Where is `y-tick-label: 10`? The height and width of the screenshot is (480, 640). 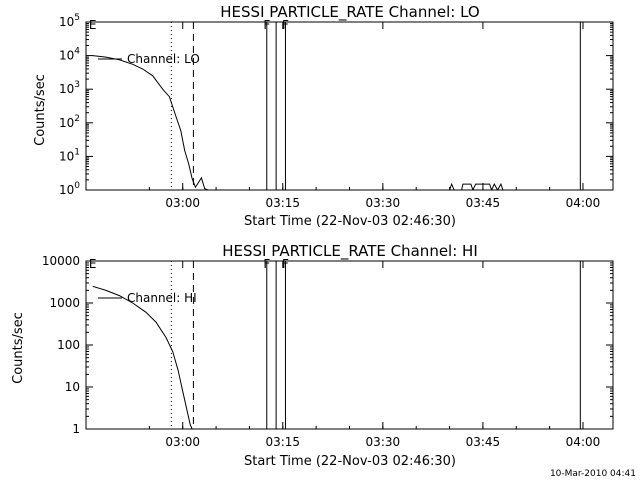
y-tick-label: 10 is located at coordinates (72, 387).